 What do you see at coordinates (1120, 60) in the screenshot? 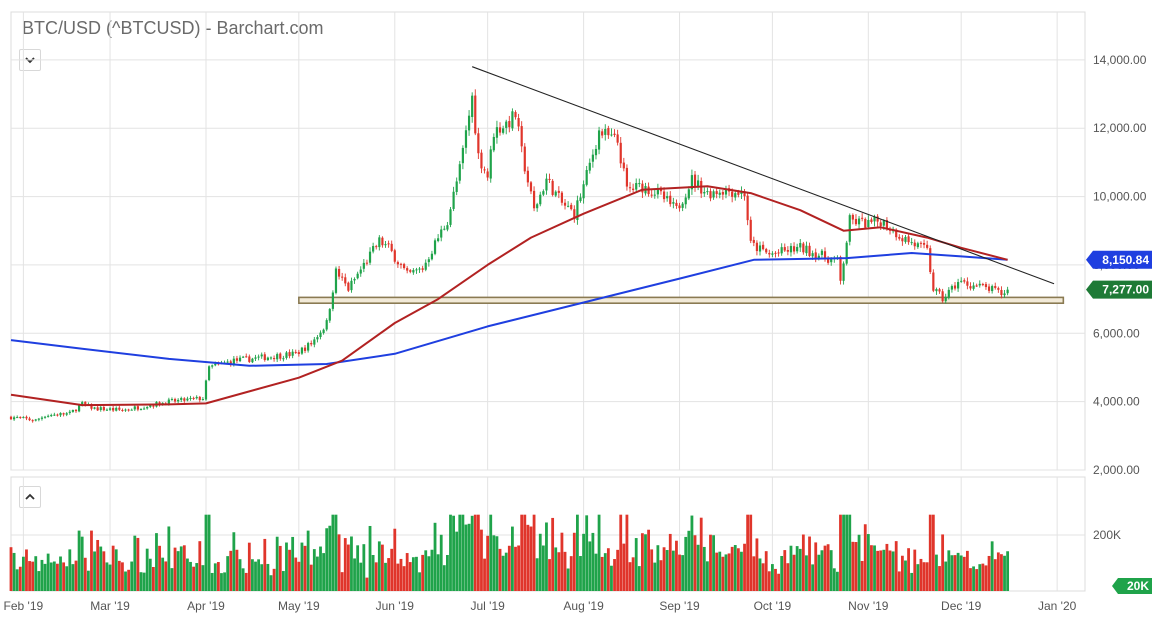
I see `price-tick-label: 14,000.00` at bounding box center [1120, 60].